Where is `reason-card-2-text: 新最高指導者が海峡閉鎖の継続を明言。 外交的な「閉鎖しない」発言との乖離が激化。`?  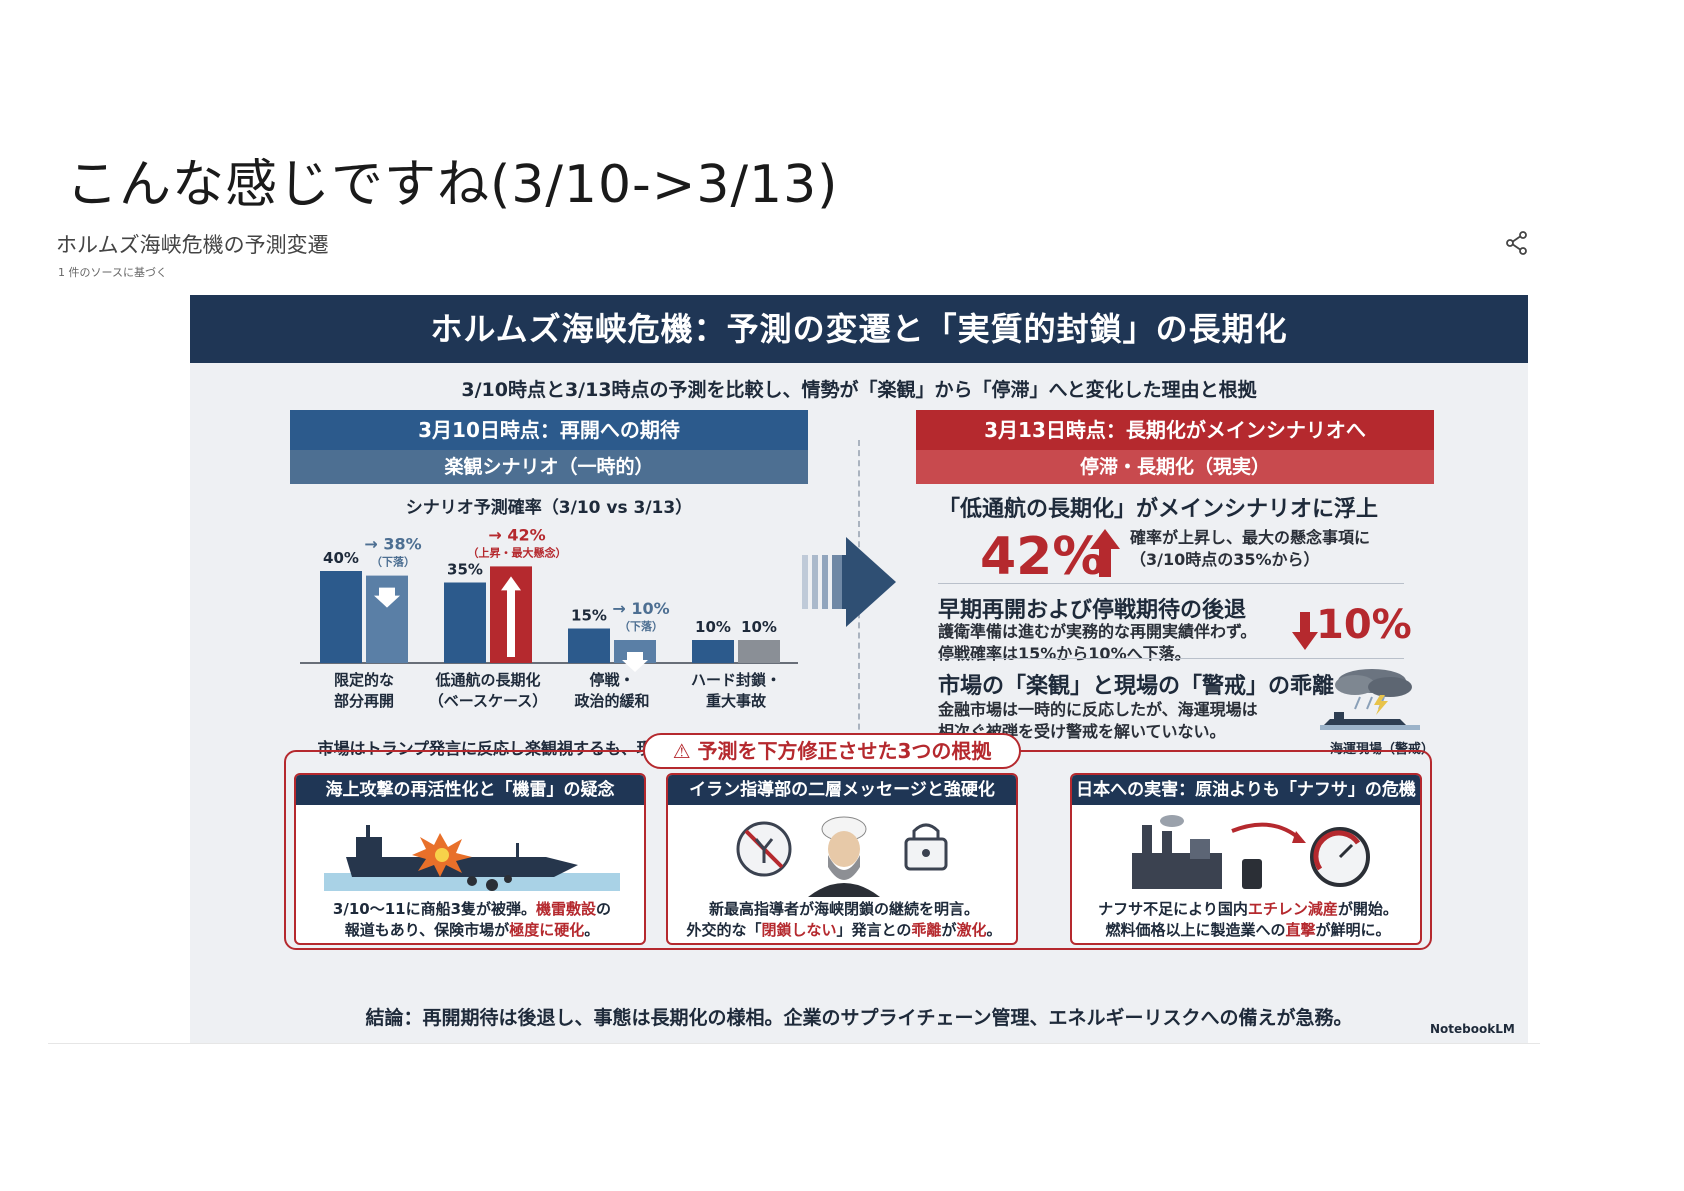
reason-card-2-text: 新最高指導者が海峡閉鎖の継続を明言。 外交的な「閉鎖しない」発言との乖離が激化。 is located at coordinates (844, 919).